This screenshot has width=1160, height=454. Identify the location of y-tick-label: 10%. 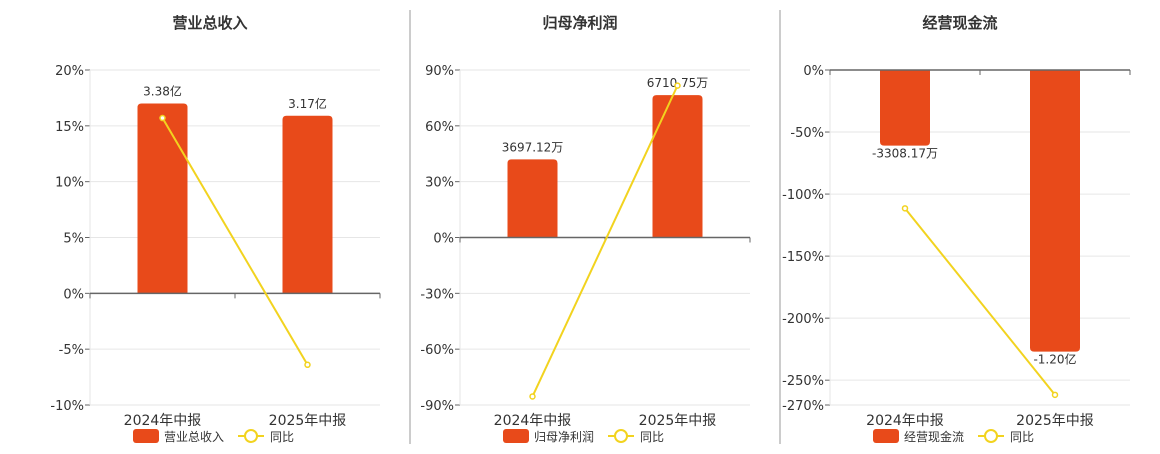
(69, 183).